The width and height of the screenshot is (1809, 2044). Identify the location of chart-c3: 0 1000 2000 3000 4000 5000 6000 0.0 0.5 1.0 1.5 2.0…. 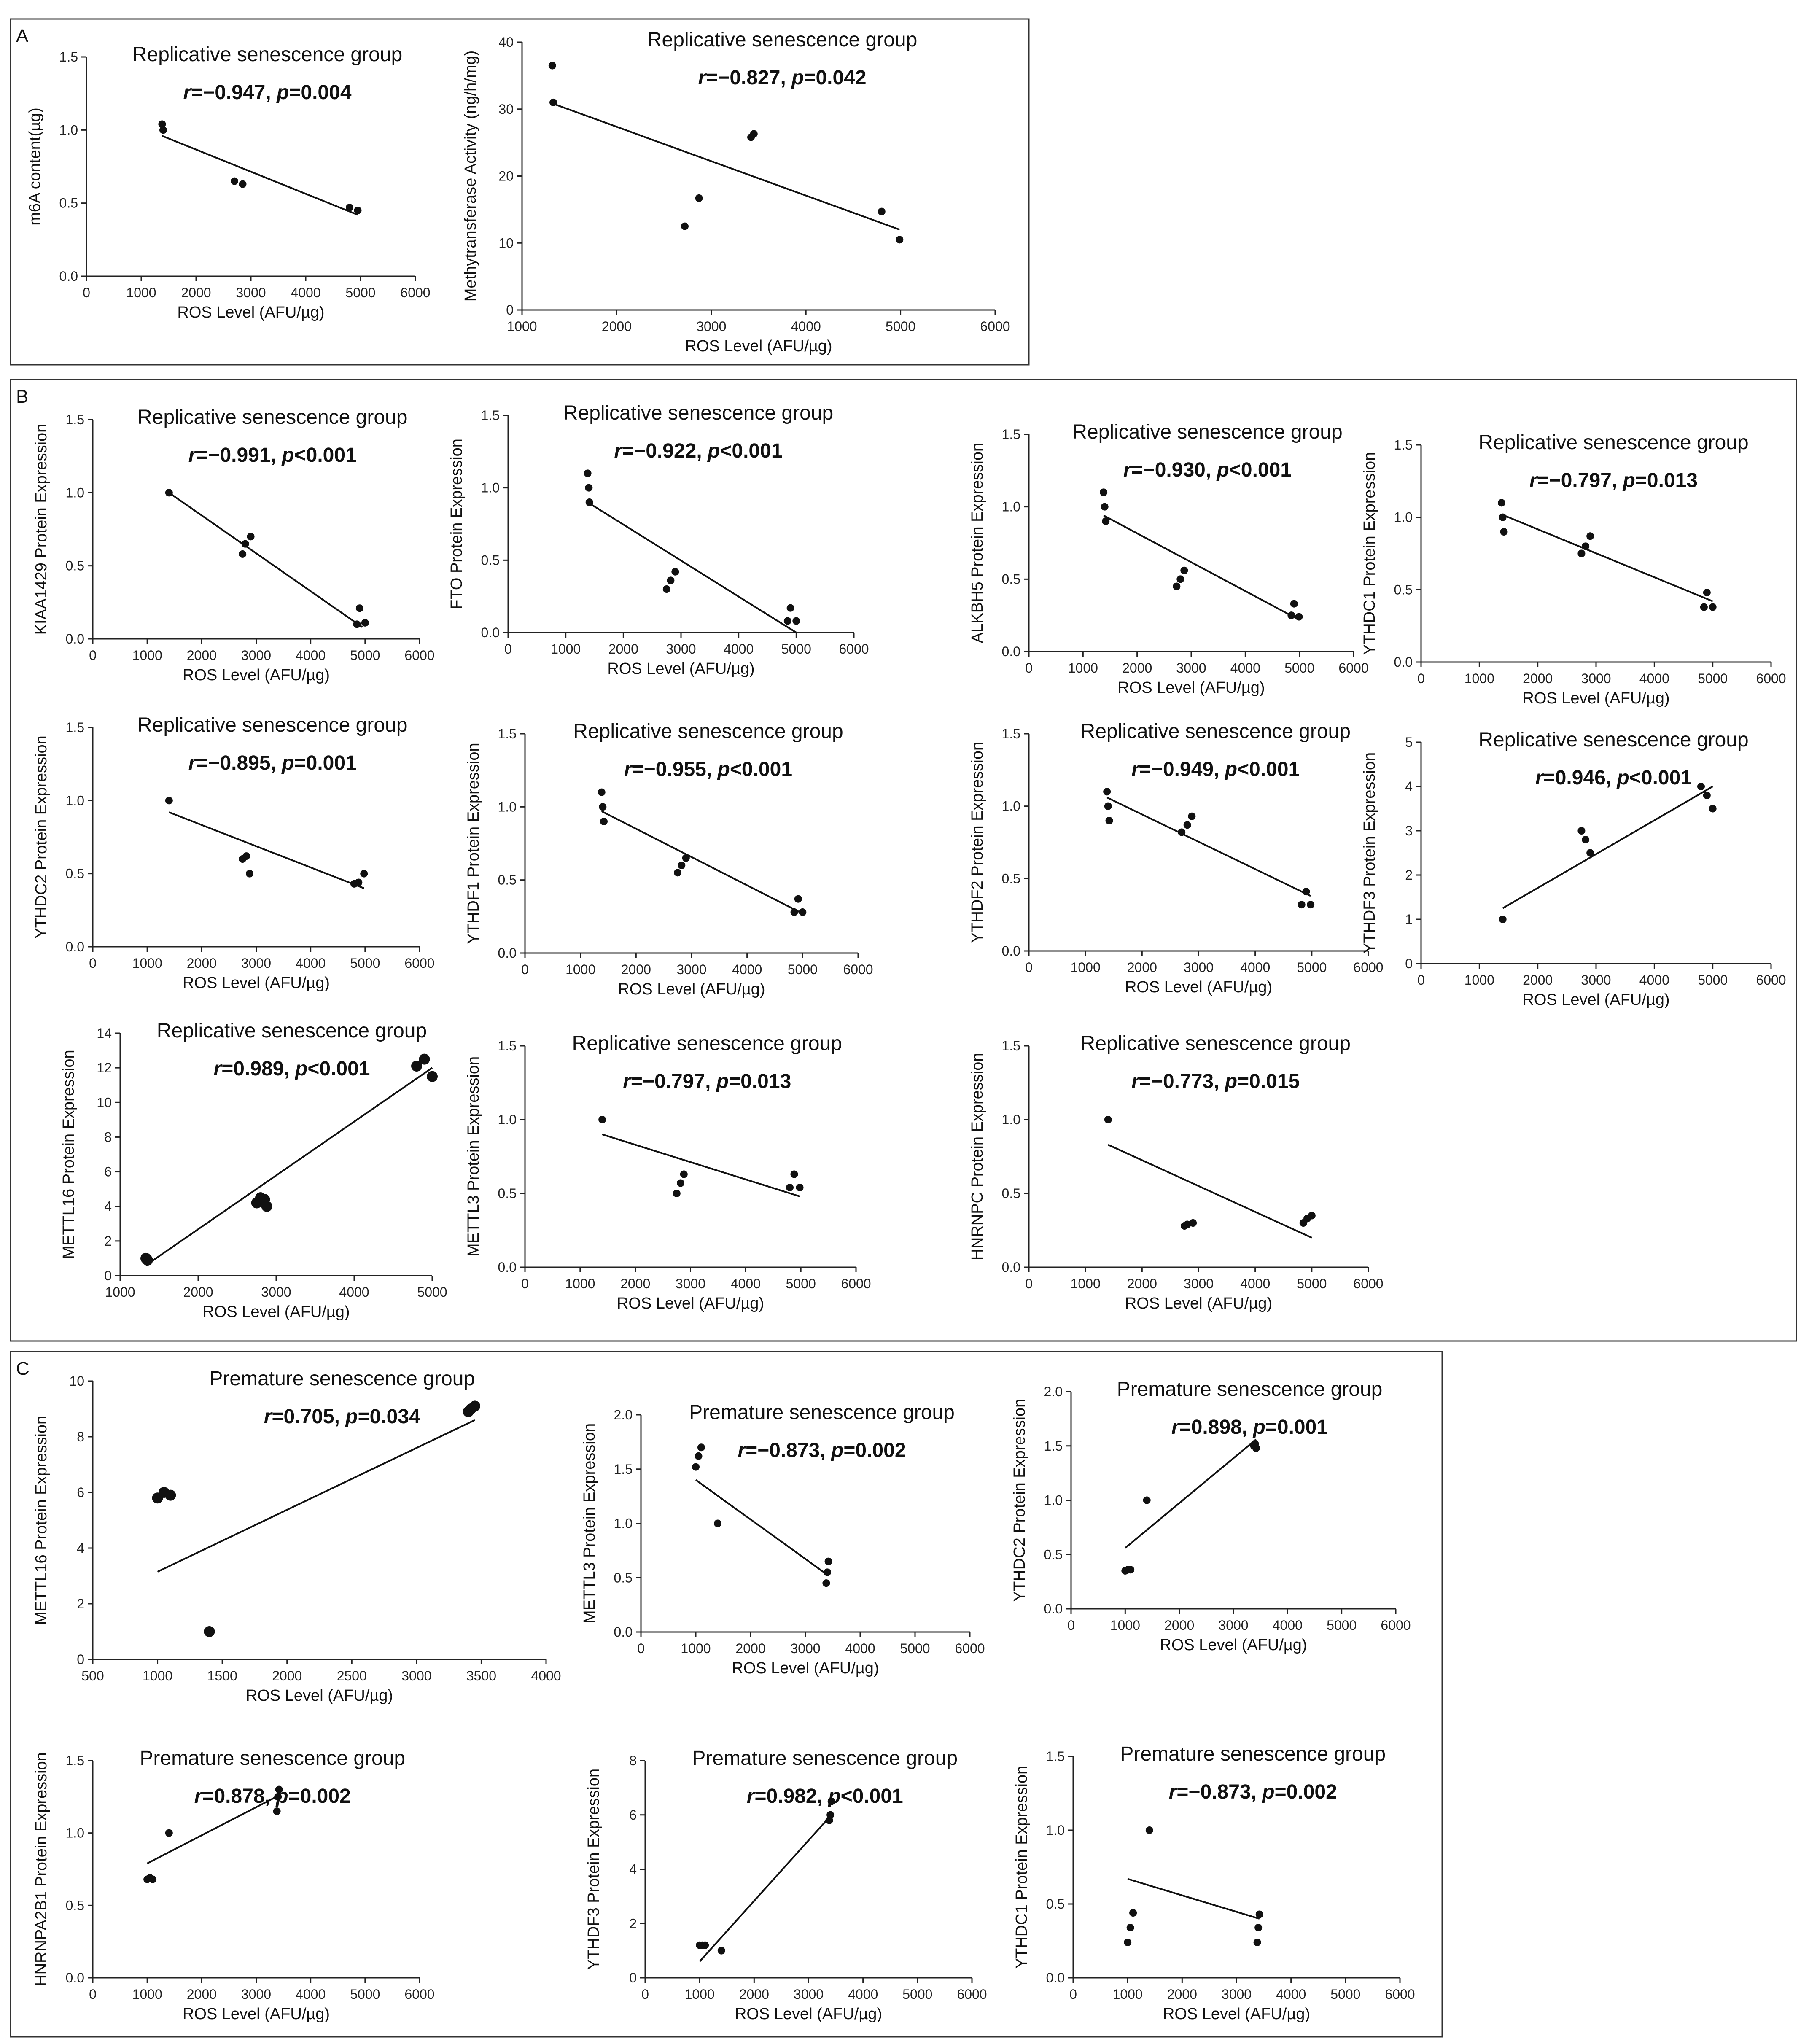
(1211, 1516).